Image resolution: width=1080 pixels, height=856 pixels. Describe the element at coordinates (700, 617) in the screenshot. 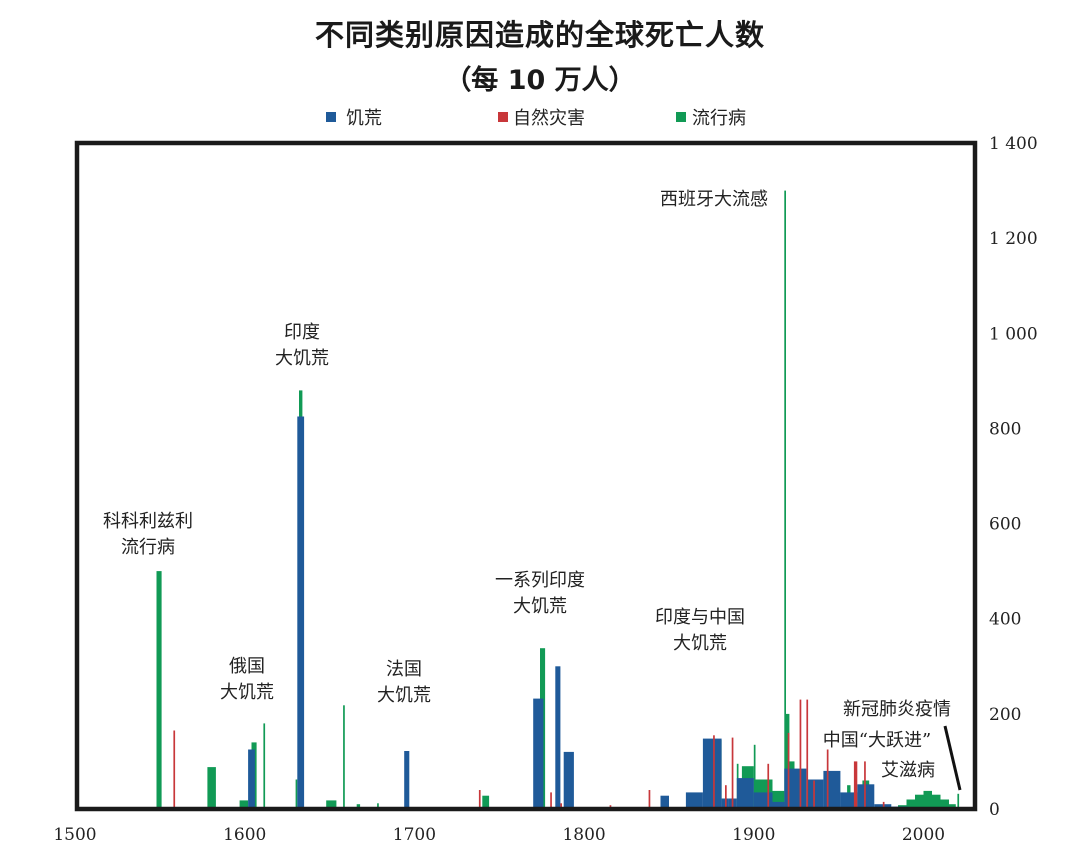

I see `annotation-label: 印度与中国` at that location.